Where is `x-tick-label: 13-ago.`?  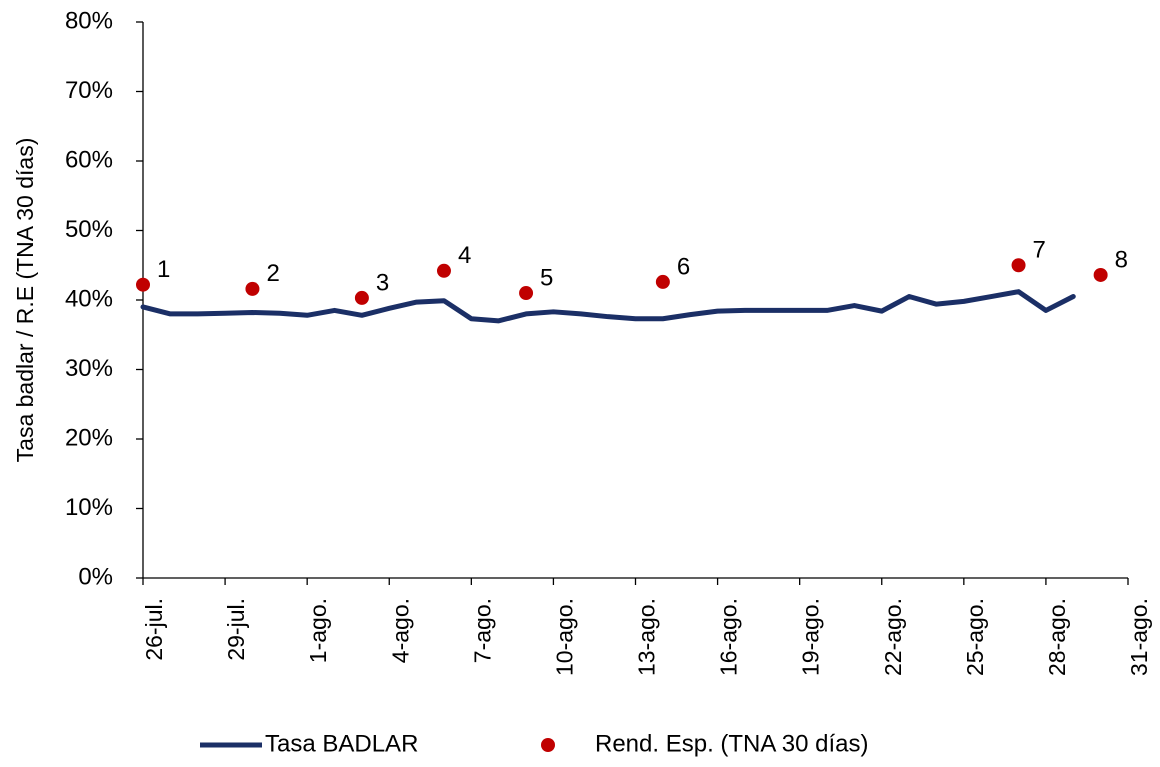
x-tick-label: 13-ago. is located at coordinates (647, 637).